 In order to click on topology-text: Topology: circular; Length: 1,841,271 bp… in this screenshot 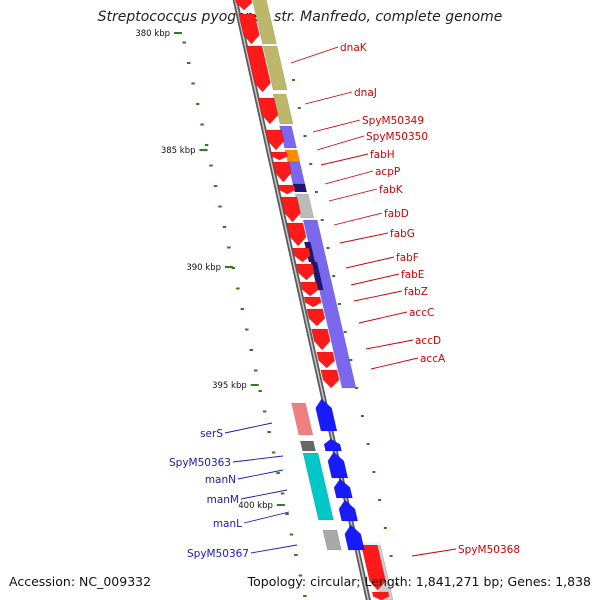, I will do `click(419, 581)`.